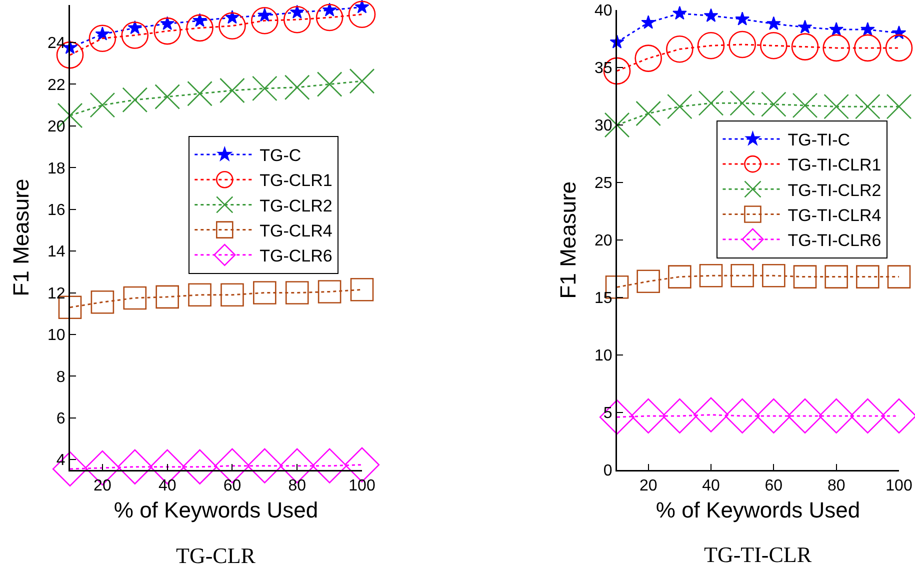 The height and width of the screenshot is (584, 915). What do you see at coordinates (57, 293) in the screenshot?
I see `y-tick-label: 12` at bounding box center [57, 293].